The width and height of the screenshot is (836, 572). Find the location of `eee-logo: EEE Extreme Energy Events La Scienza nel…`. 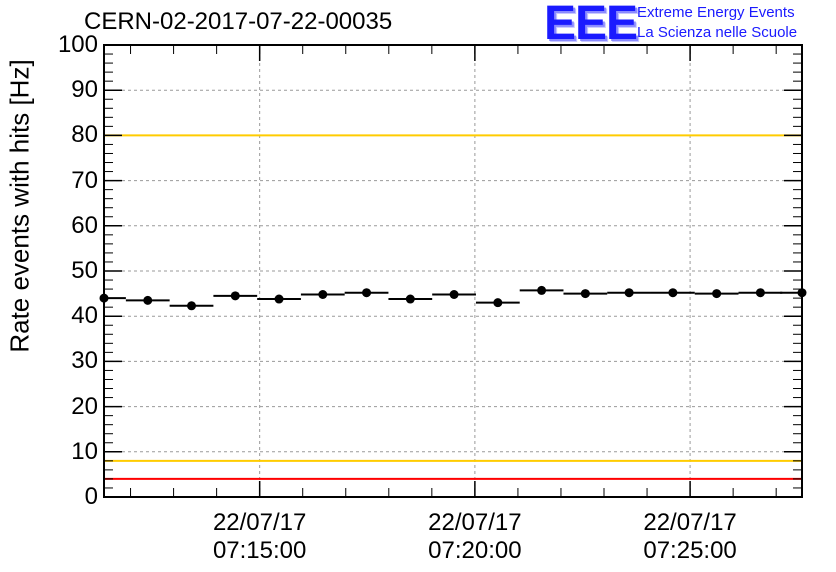

eee-logo: EEE Extreme Energy Events La Scienza nel… is located at coordinates (689, 25).